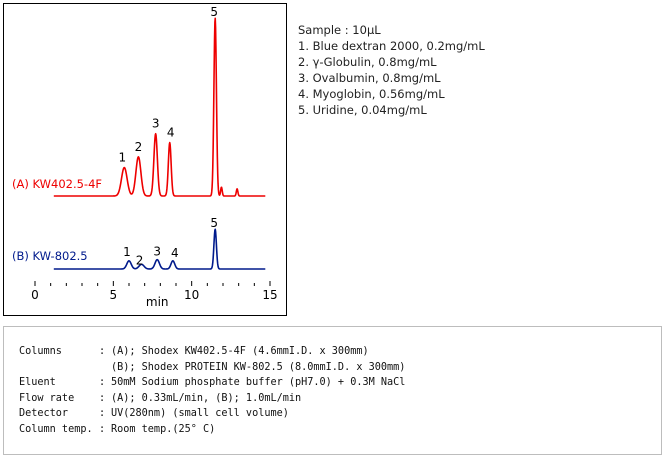 This screenshot has height=458, width=668. I want to click on sample-item-2: 2. γ-Globulin, 0.8mg/mL, so click(367, 62).